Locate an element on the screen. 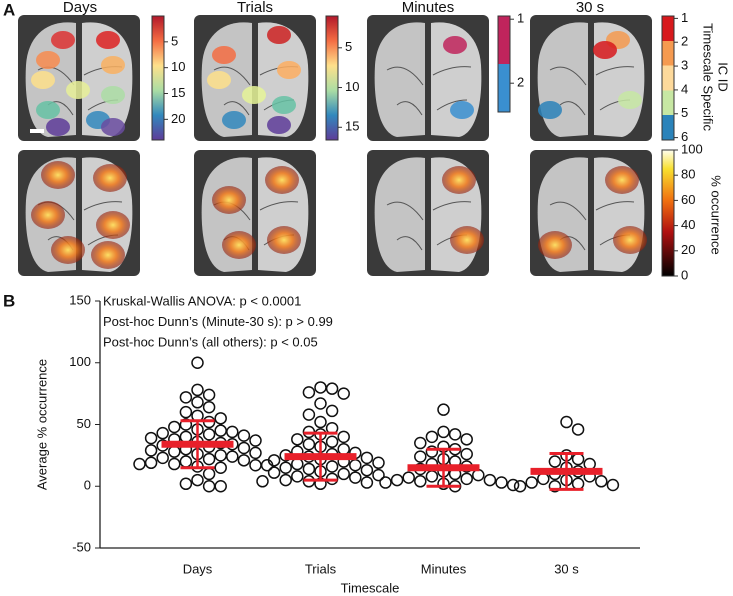  colorbar-tick-label: 1 is located at coordinates (684, 17).